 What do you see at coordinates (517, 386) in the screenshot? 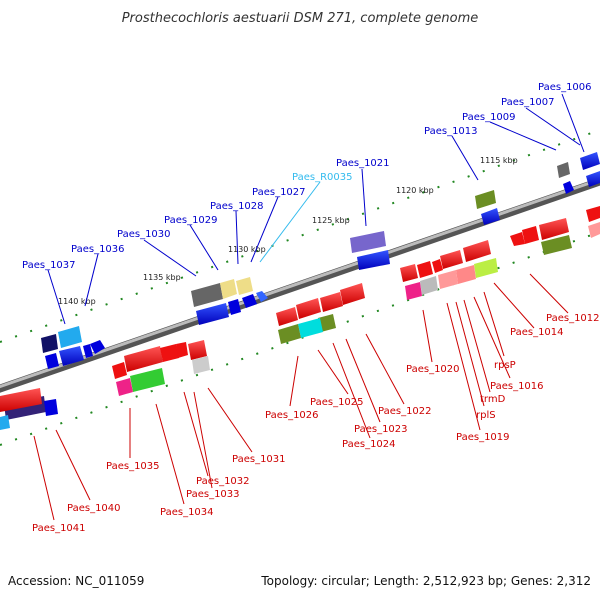
I see `gene-label-paes-1016: Paes_1016` at bounding box center [517, 386].